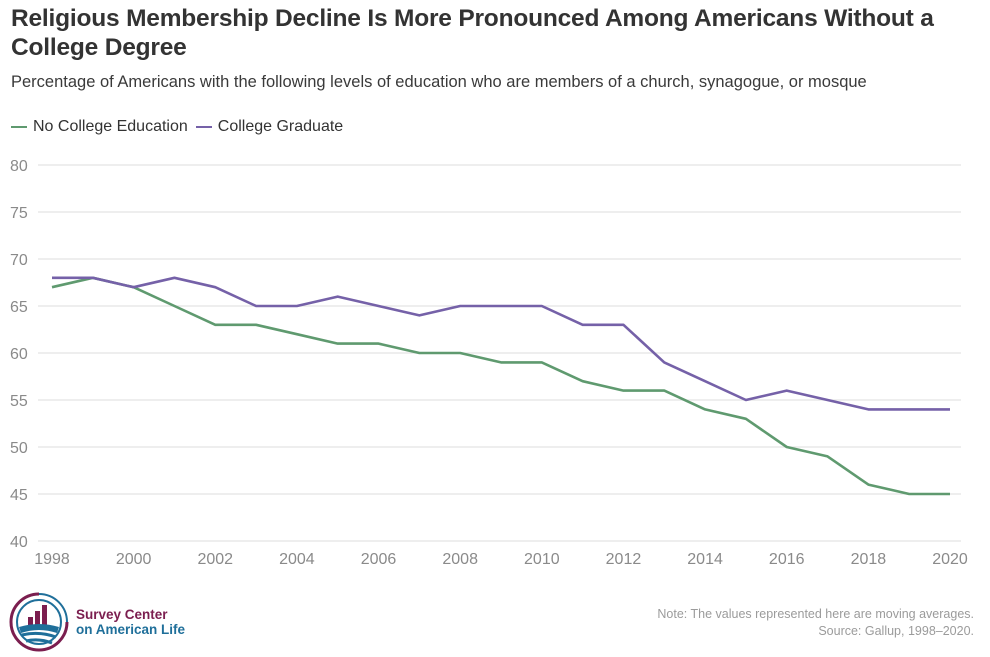 The height and width of the screenshot is (657, 990). What do you see at coordinates (19, 401) in the screenshot?
I see `y-tick-label: 55` at bounding box center [19, 401].